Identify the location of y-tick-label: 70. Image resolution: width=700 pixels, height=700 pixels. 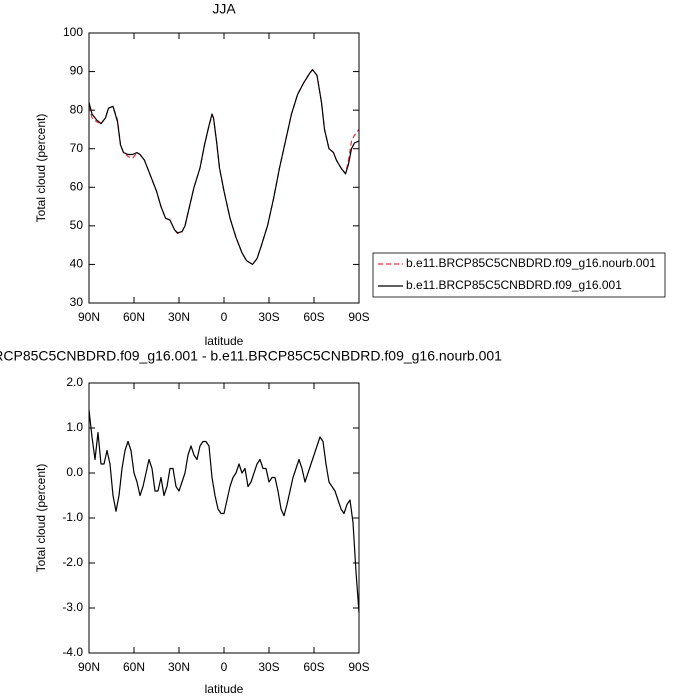
(77, 148).